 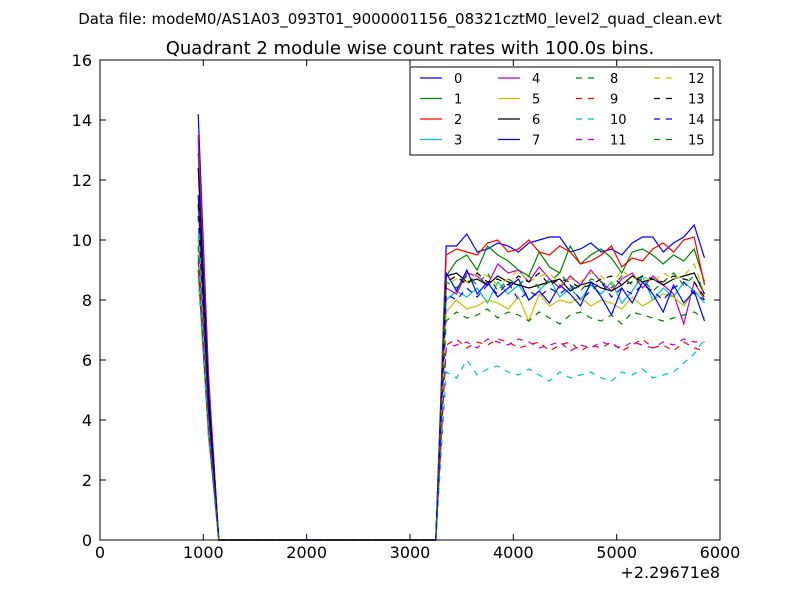 I want to click on y-tick-label-3: 6, so click(x=87, y=360).